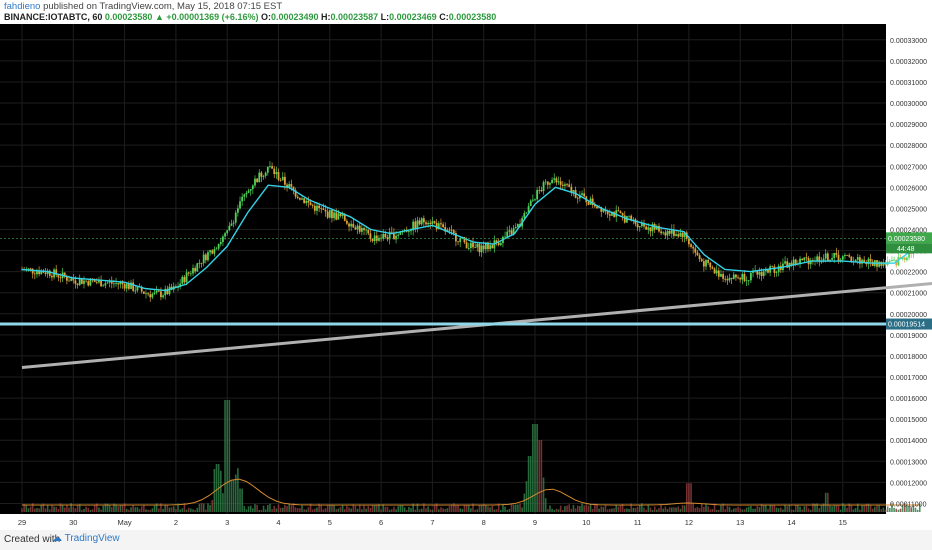  Describe the element at coordinates (22, 6) in the screenshot. I see `author-link: fahdieno` at that location.